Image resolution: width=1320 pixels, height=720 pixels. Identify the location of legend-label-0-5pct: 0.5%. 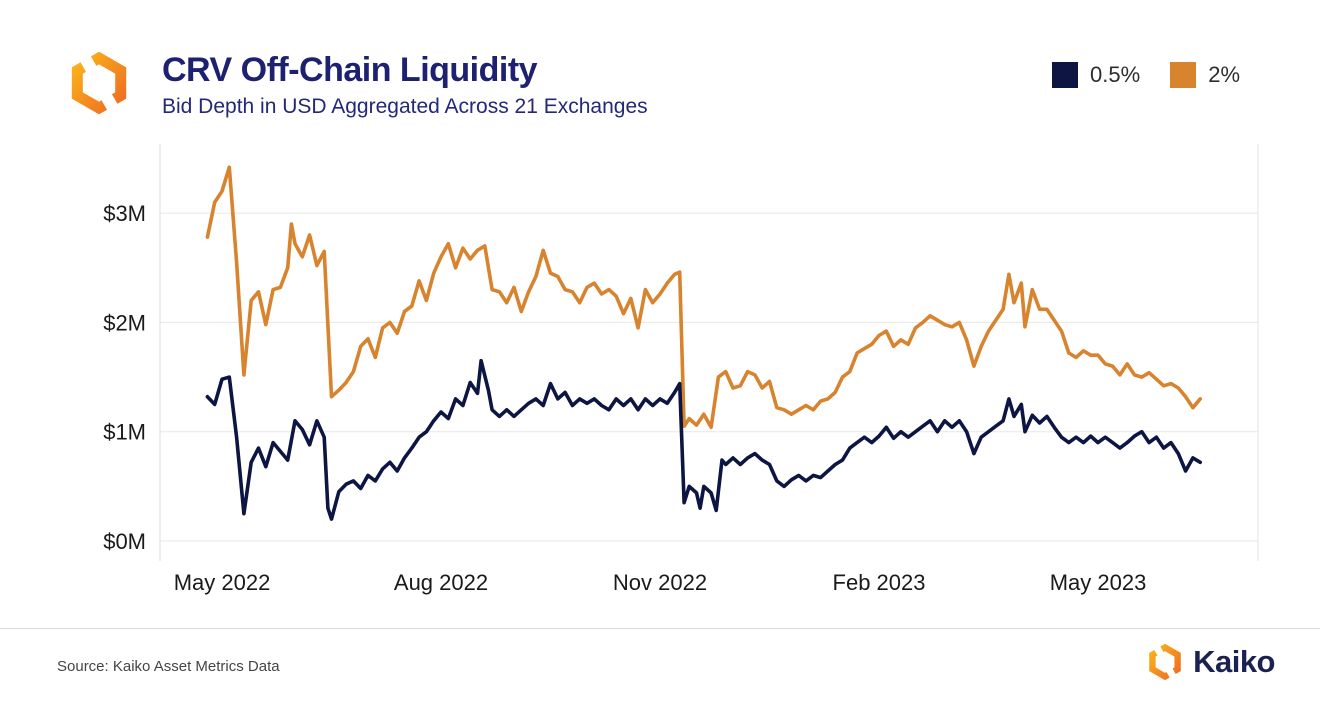
(1115, 74).